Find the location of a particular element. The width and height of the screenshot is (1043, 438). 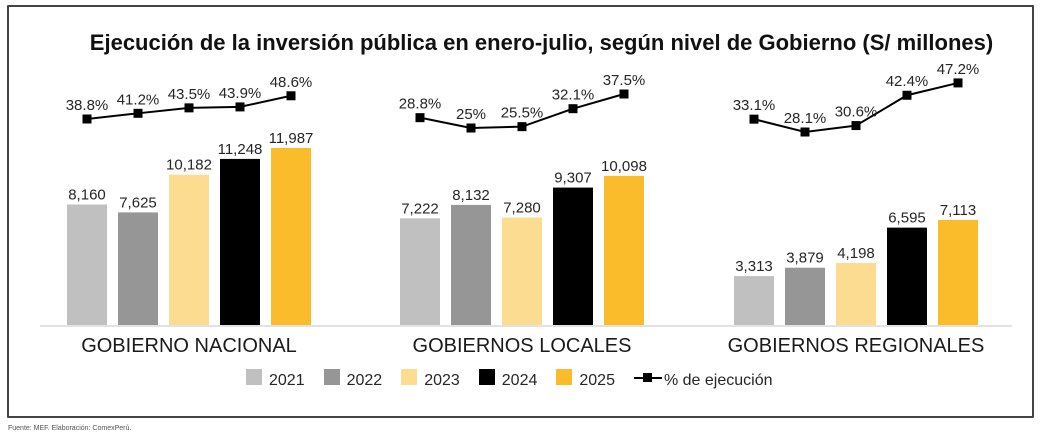

category-label: GOBIERNOS REGIONALES is located at coordinates (856, 346).